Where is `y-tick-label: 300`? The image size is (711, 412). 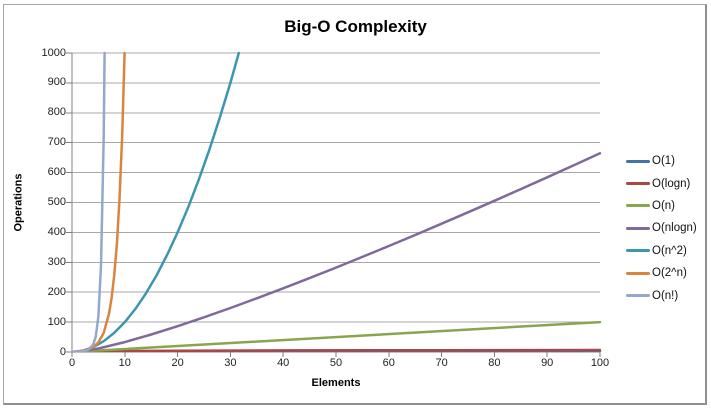
y-tick-label: 300 is located at coordinates (56, 261).